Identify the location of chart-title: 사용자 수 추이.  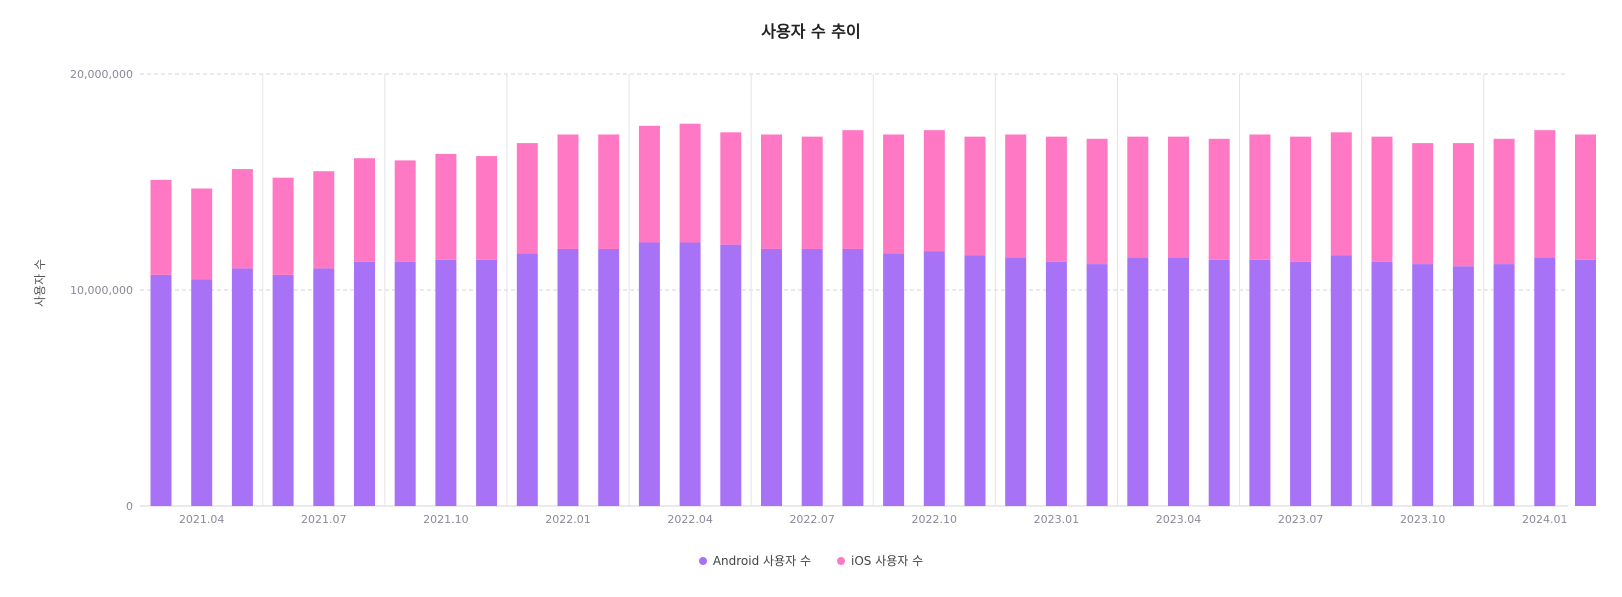
(811, 31).